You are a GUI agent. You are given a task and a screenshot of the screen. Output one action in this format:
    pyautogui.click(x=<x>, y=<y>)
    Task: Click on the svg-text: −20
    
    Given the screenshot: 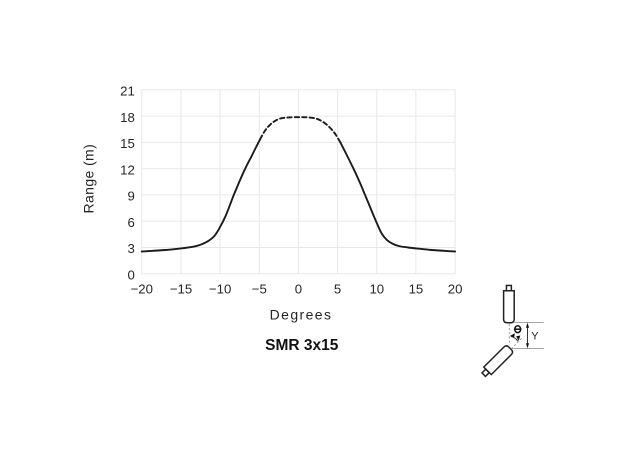 What is the action you would take?
    pyautogui.click(x=142, y=289)
    